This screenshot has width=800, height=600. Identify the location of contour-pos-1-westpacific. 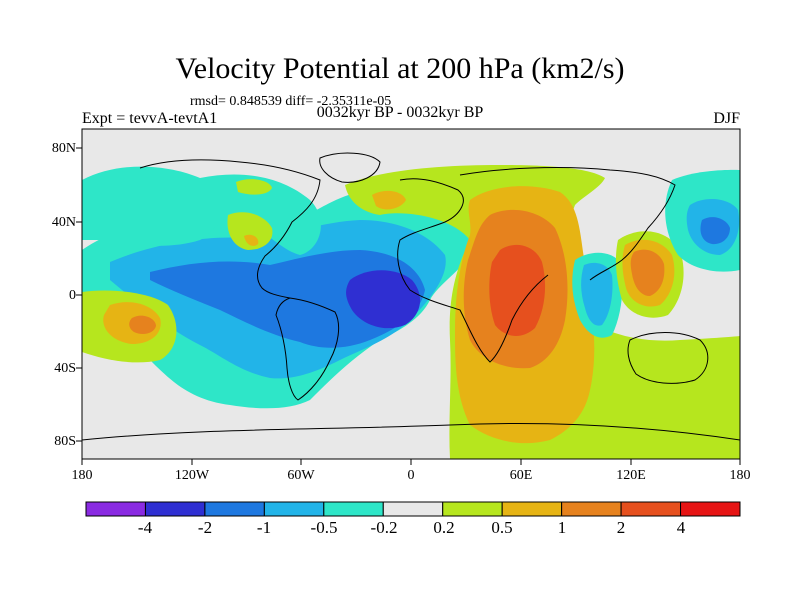
(647, 272).